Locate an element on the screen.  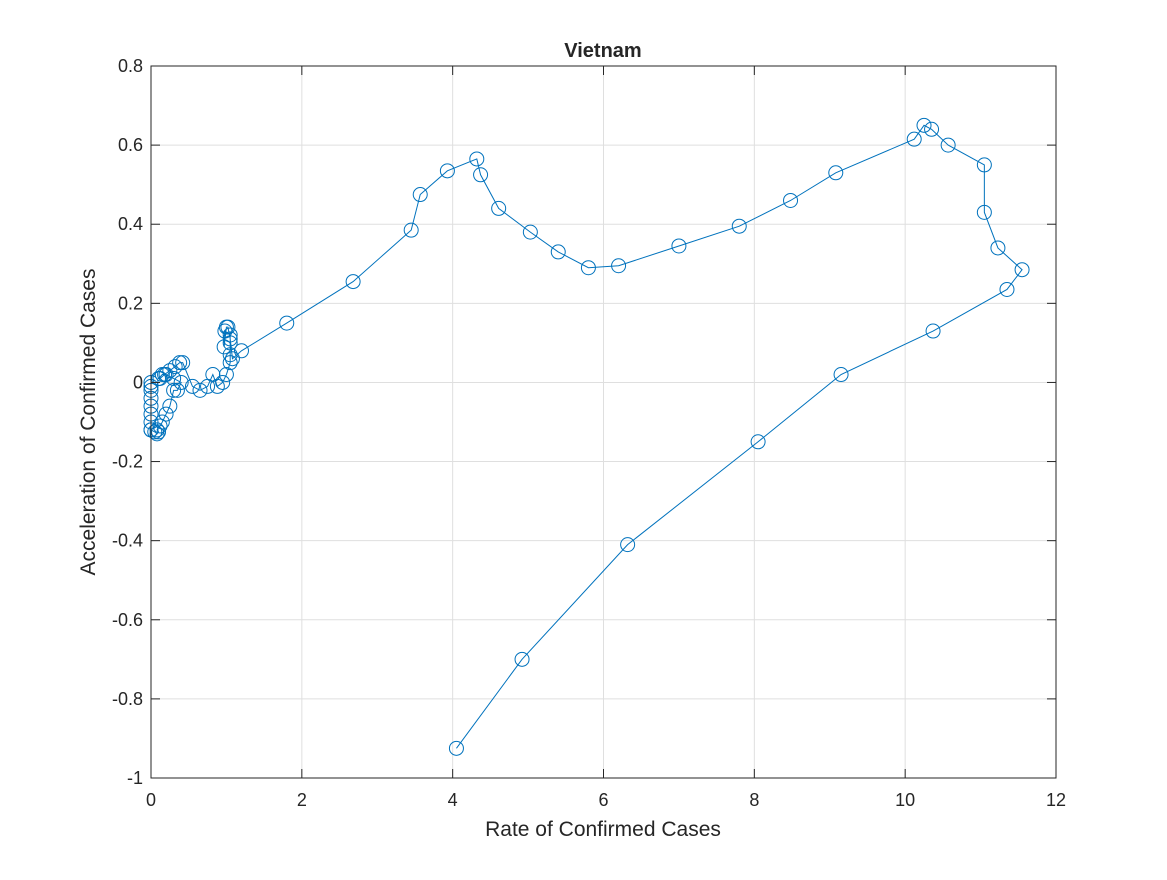
x-tick-label: 0 is located at coordinates (151, 800).